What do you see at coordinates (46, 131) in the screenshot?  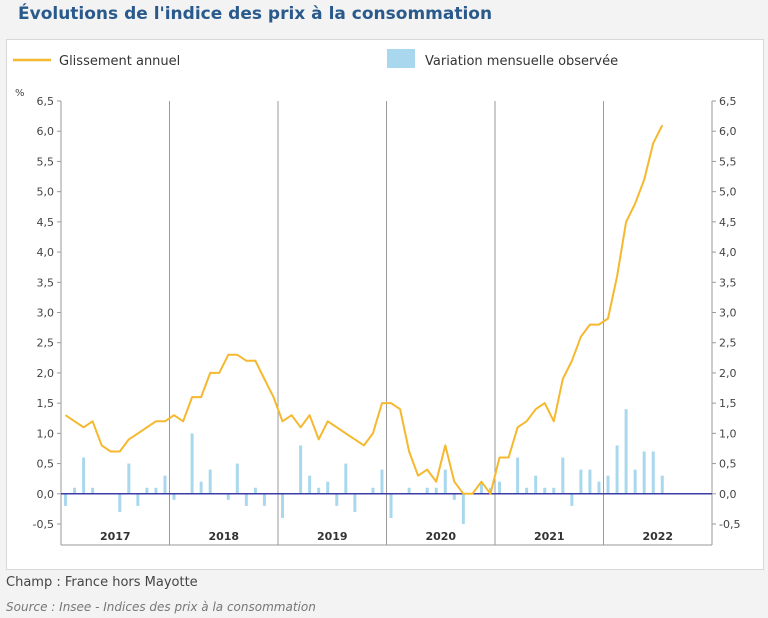 I see `y-tick-label: 6,0` at bounding box center [46, 131].